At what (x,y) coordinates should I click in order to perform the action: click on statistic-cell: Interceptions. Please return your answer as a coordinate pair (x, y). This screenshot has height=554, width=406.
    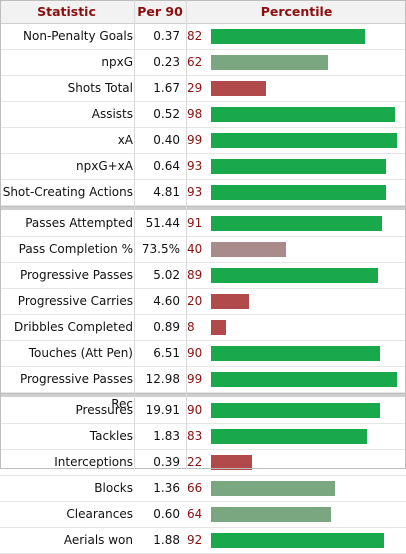
    Looking at the image, I should click on (93, 462).